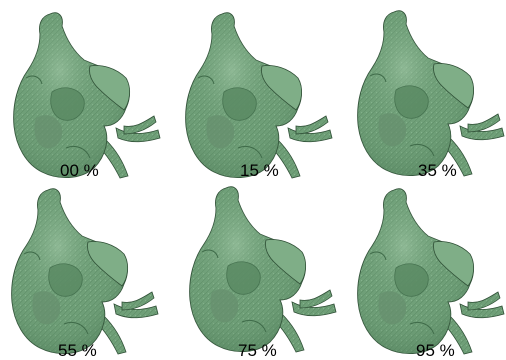  Describe the element at coordinates (257, 350) in the screenshot. I see `panel-label-5: 75 %` at that location.